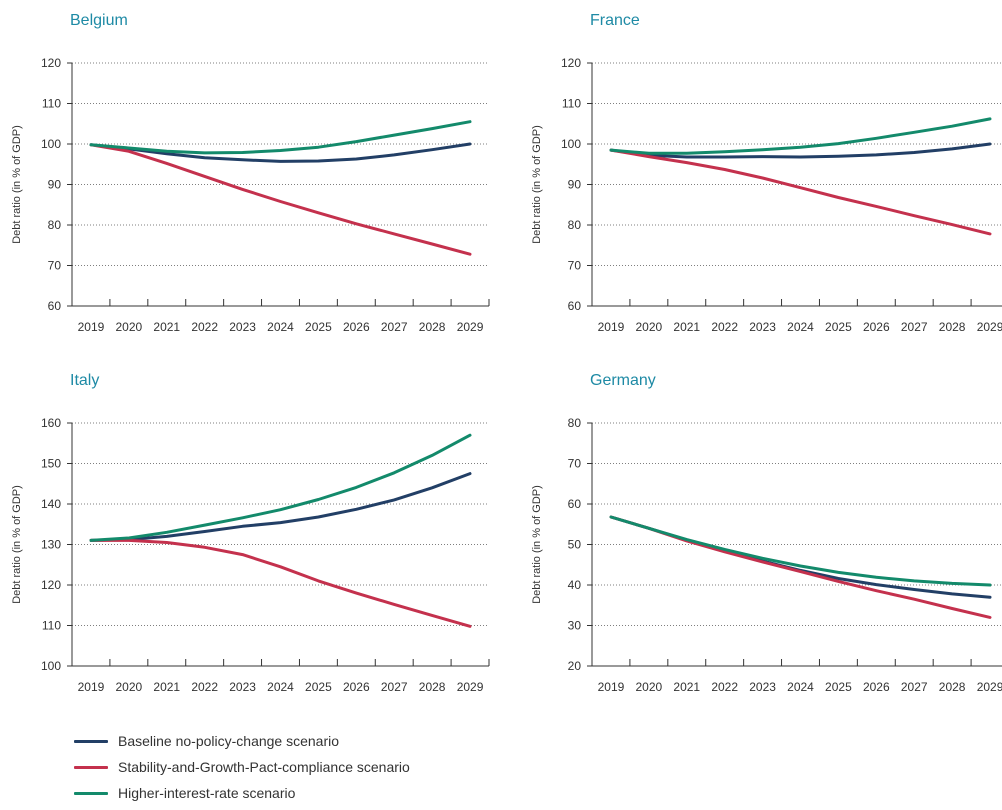  I want to click on legend-item-baseline: Baseline no-policy-change scenario, so click(242, 741).